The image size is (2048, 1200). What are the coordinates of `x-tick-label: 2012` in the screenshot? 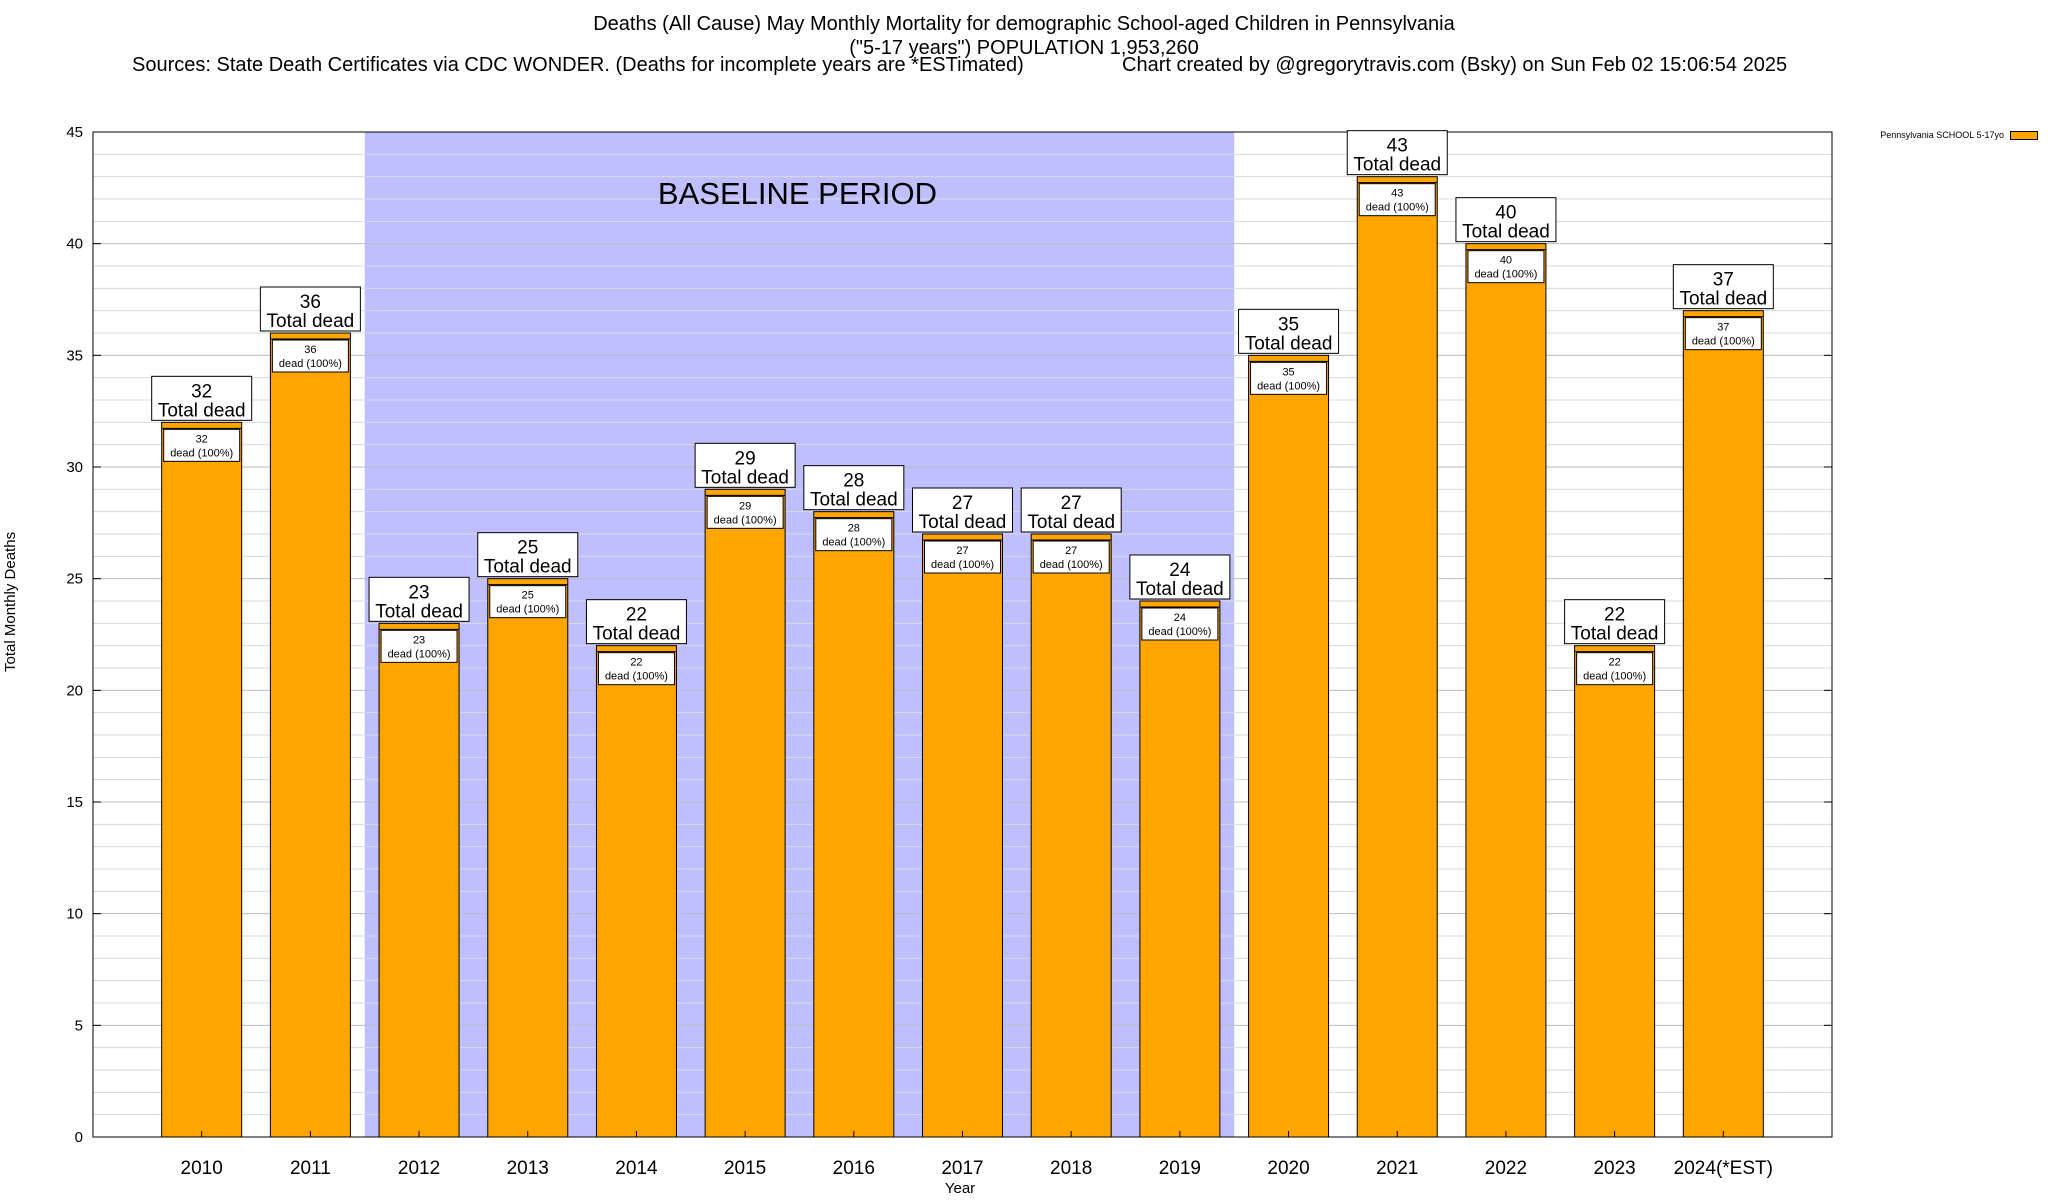 It's located at (419, 1168).